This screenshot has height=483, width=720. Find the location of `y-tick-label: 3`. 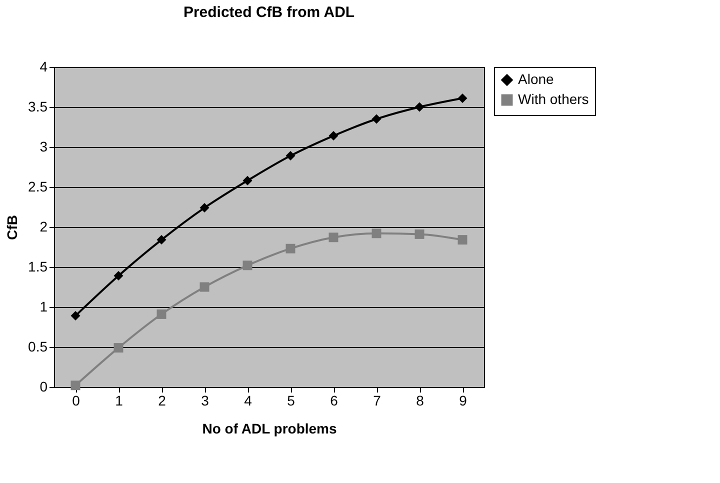

y-tick-label: 3 is located at coordinates (44, 146).